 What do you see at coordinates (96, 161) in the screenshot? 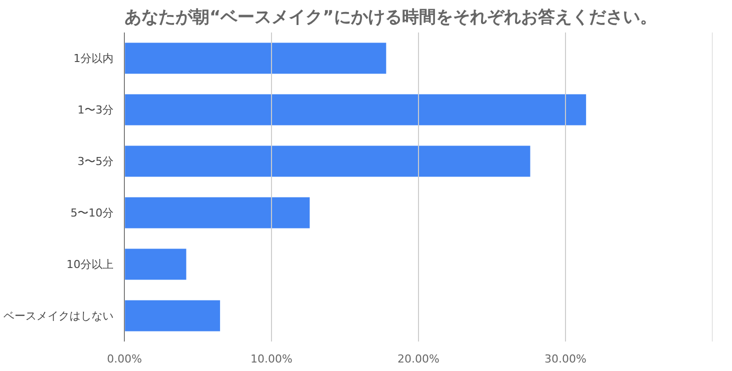
I see `y-tick-label: 3〜5分` at bounding box center [96, 161].